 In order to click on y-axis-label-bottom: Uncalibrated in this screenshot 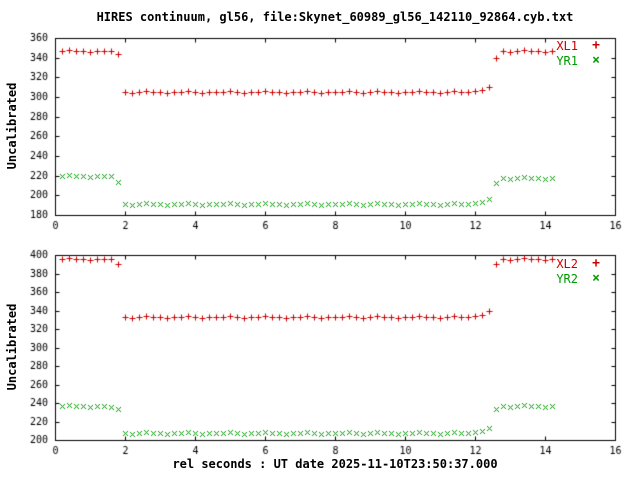, I will do `click(12, 347)`.